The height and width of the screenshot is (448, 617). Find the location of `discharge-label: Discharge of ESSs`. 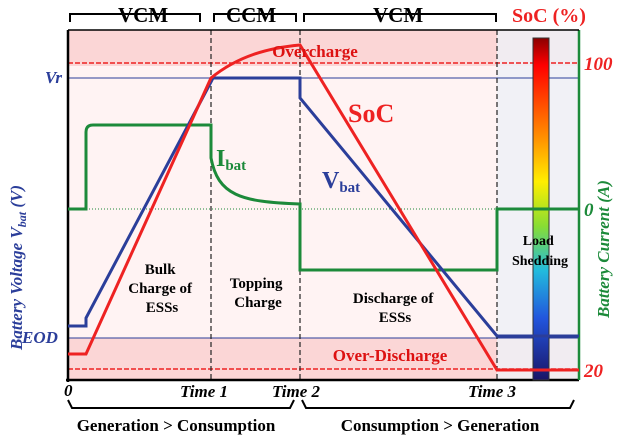

discharge-label: Discharge of ESSs is located at coordinates (395, 308).